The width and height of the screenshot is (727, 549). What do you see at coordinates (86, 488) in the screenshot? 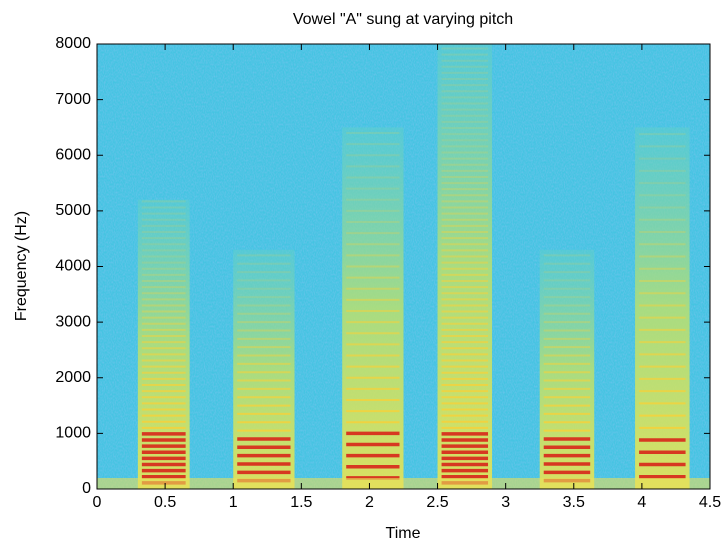
I see `y-tick-label: 0` at bounding box center [86, 488].